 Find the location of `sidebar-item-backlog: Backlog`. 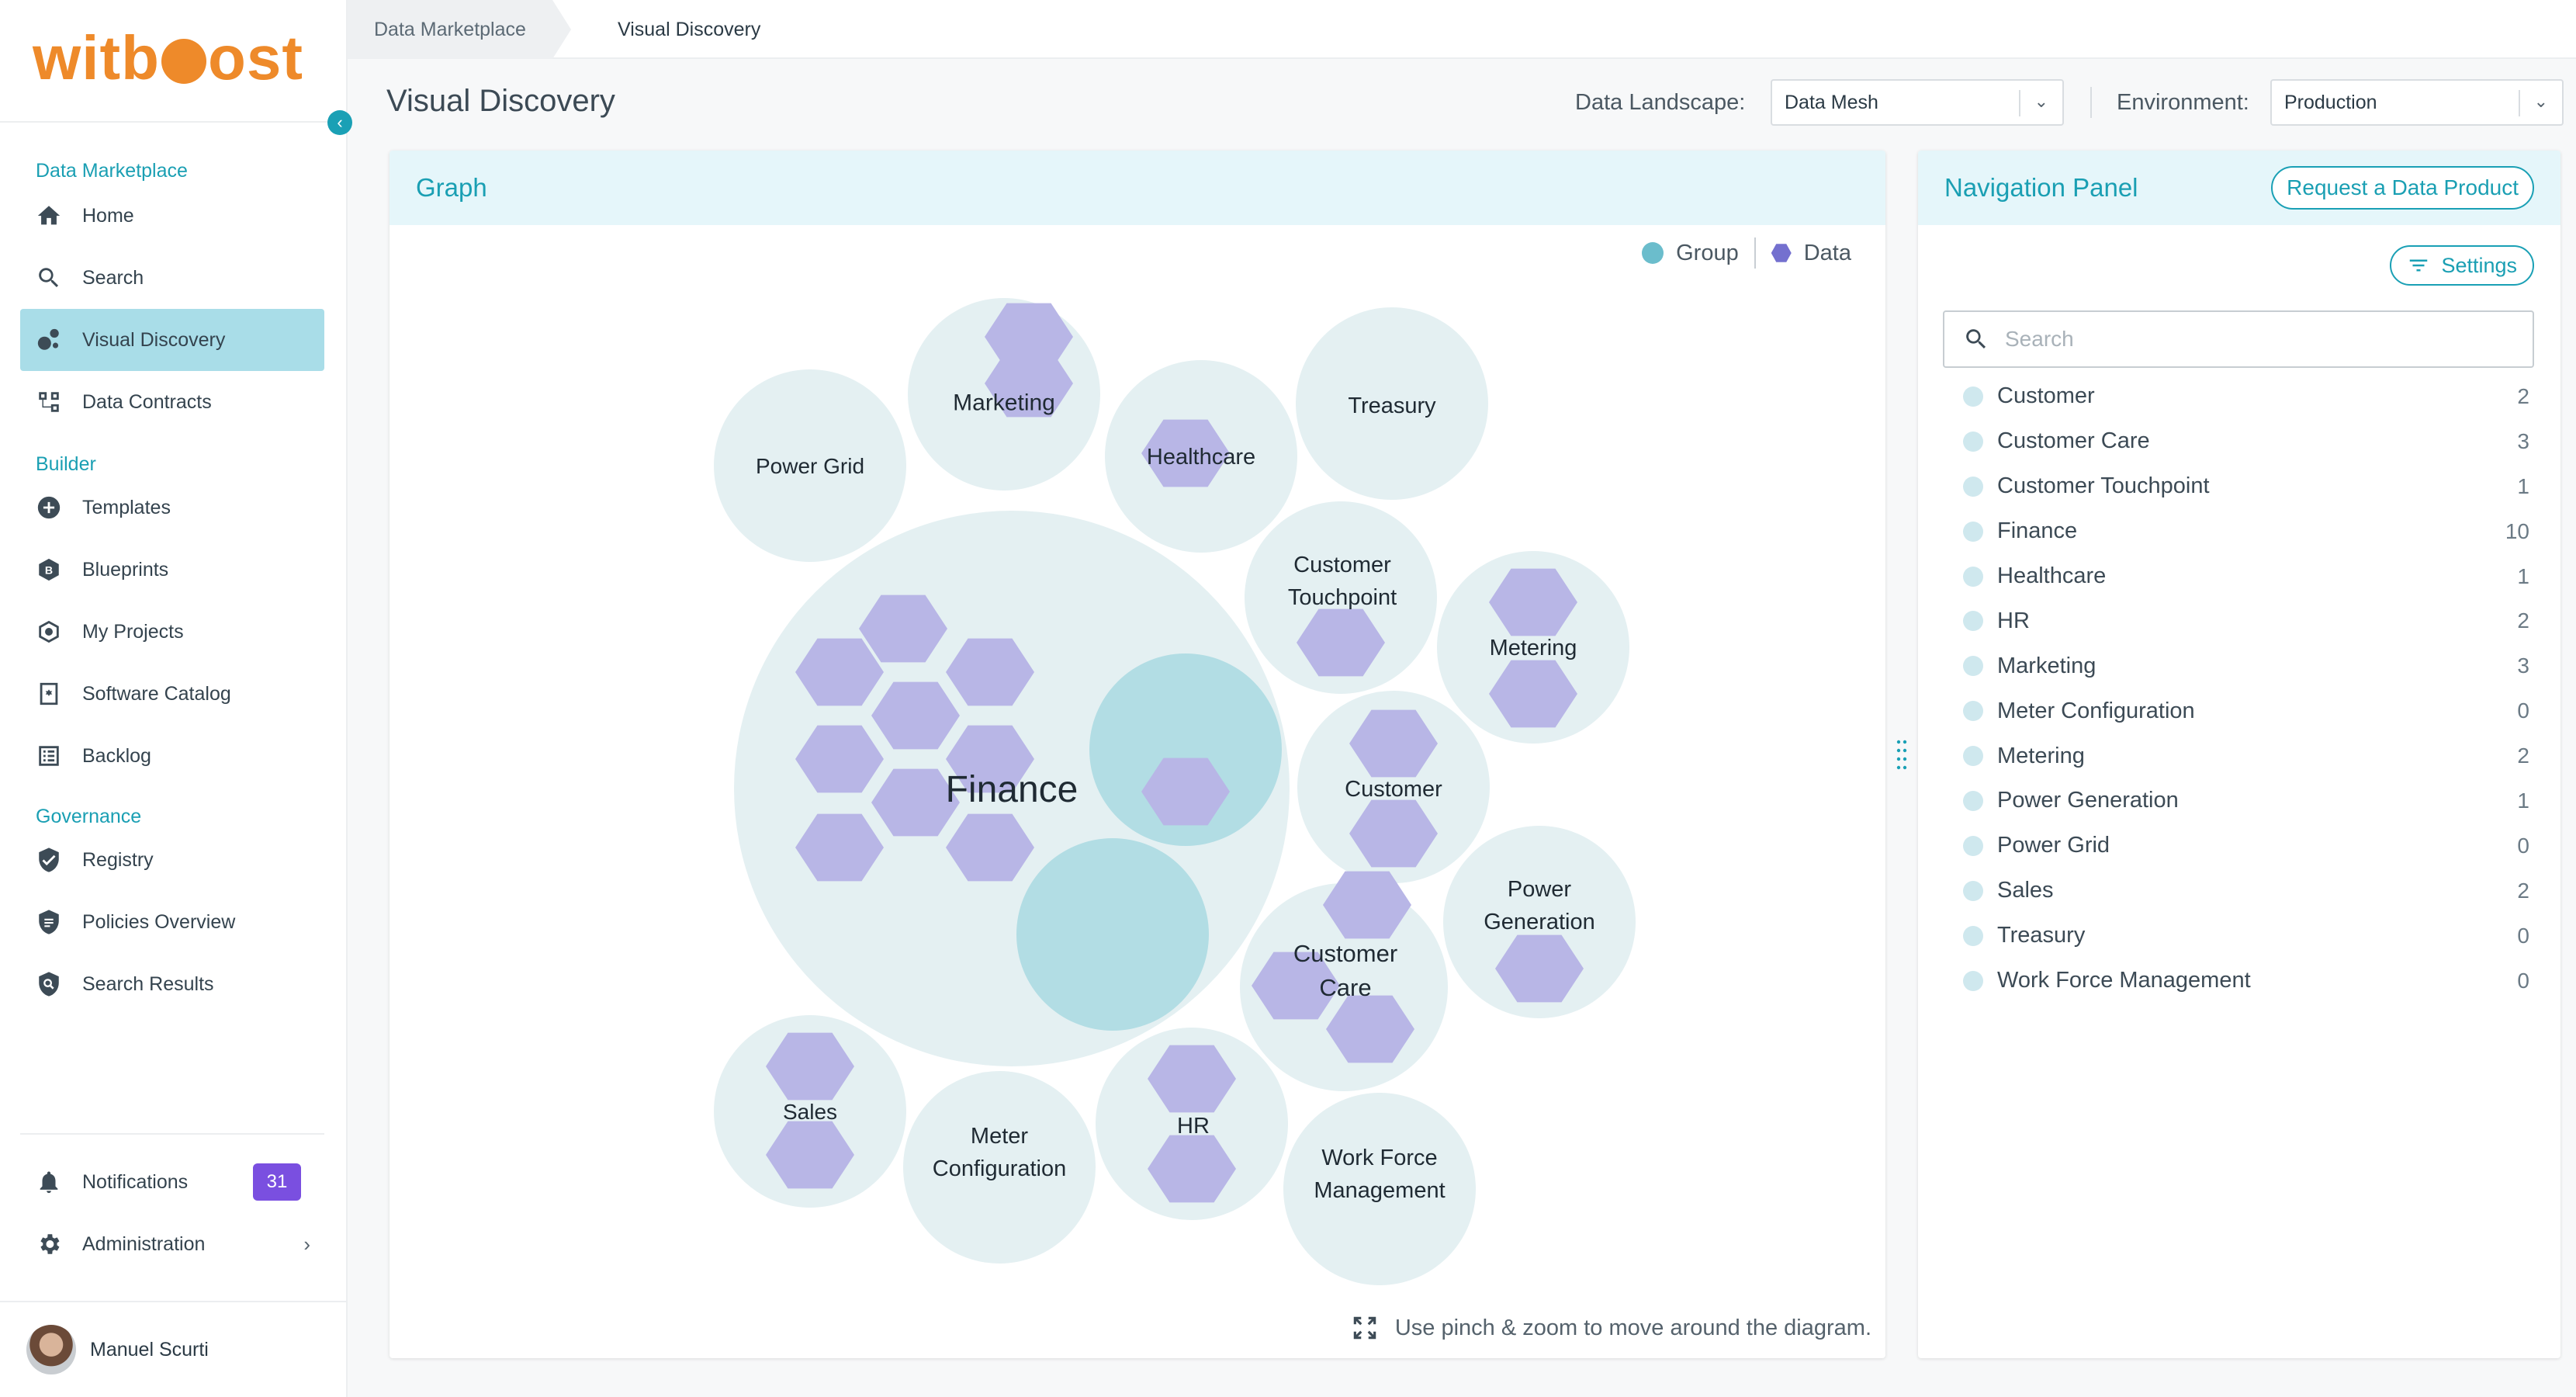

sidebar-item-backlog: Backlog is located at coordinates (172, 756).